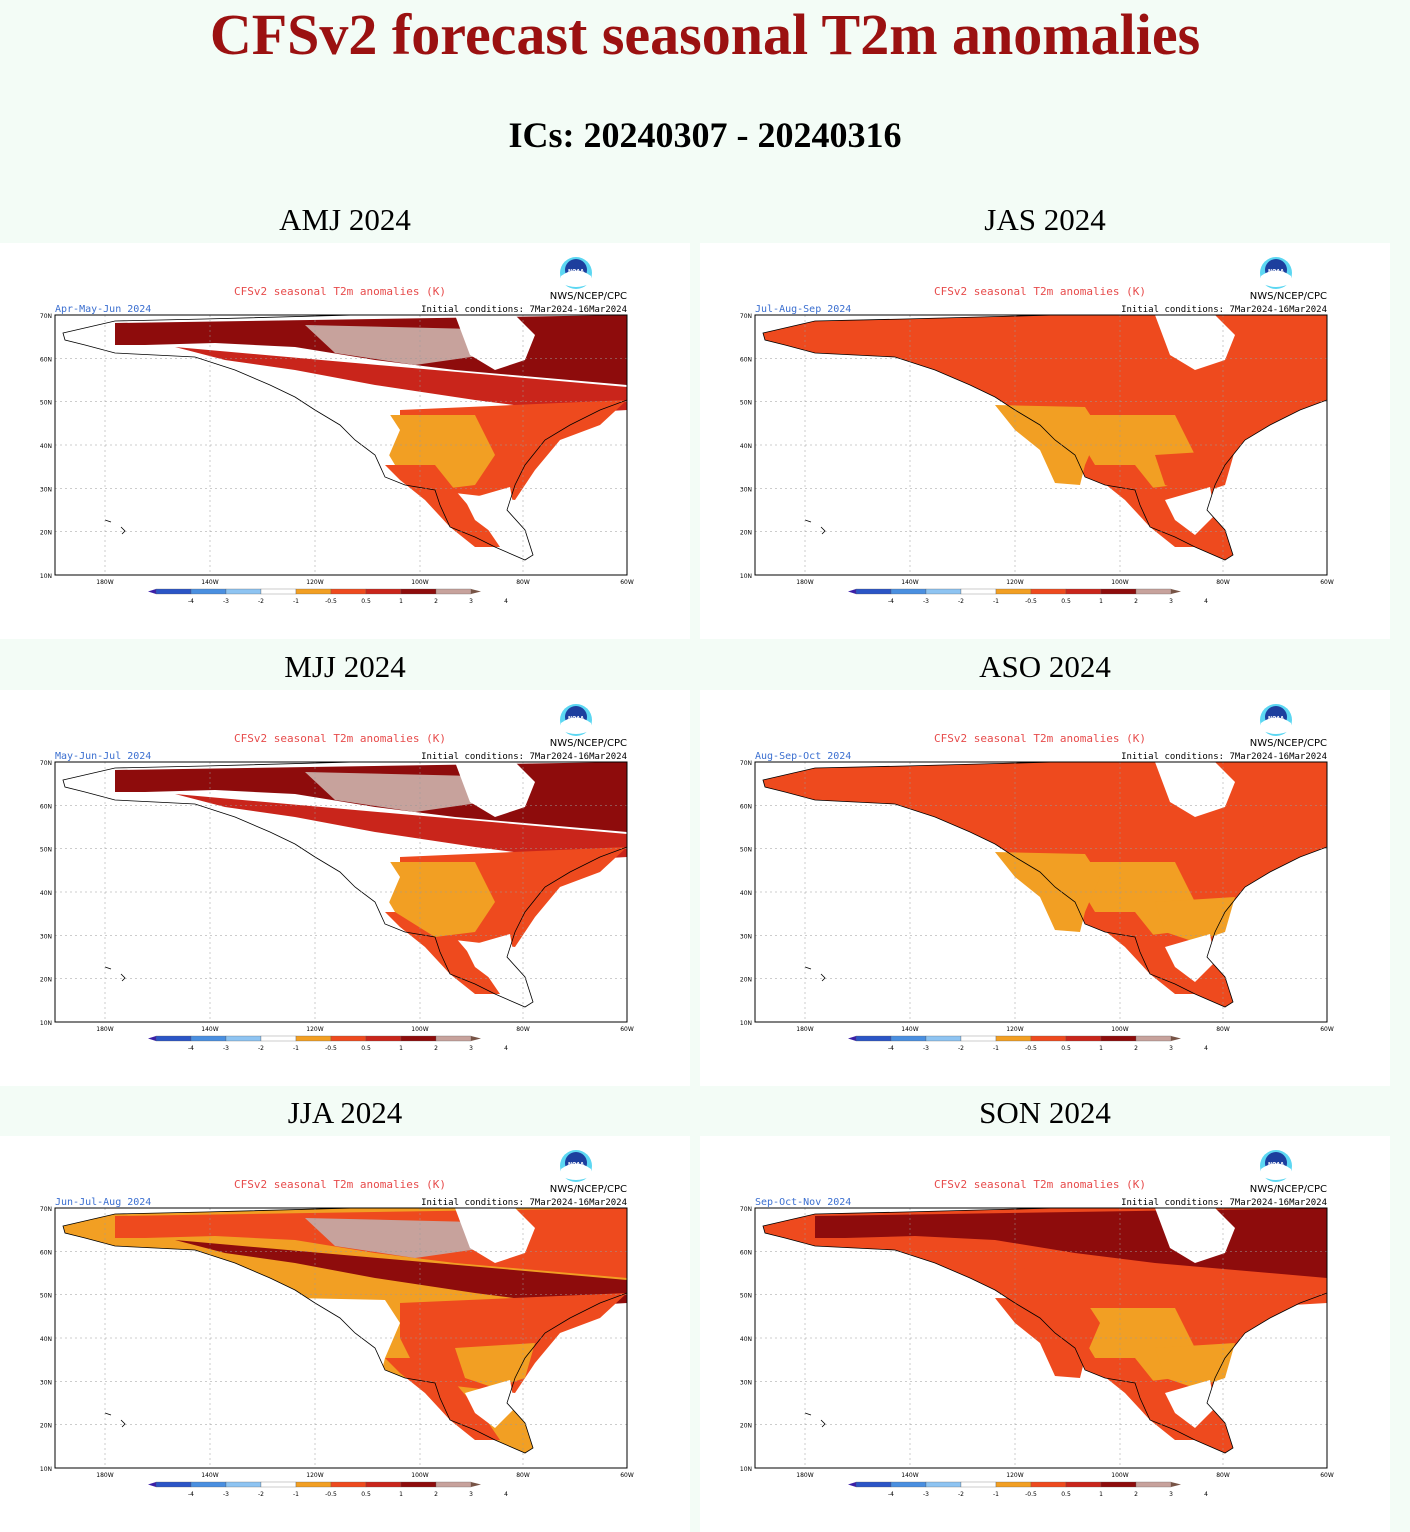  What do you see at coordinates (328, 1043) in the screenshot?
I see `colorbar: -4 -3 -2 -1 -0.5 0.5 1 2 3 4` at bounding box center [328, 1043].